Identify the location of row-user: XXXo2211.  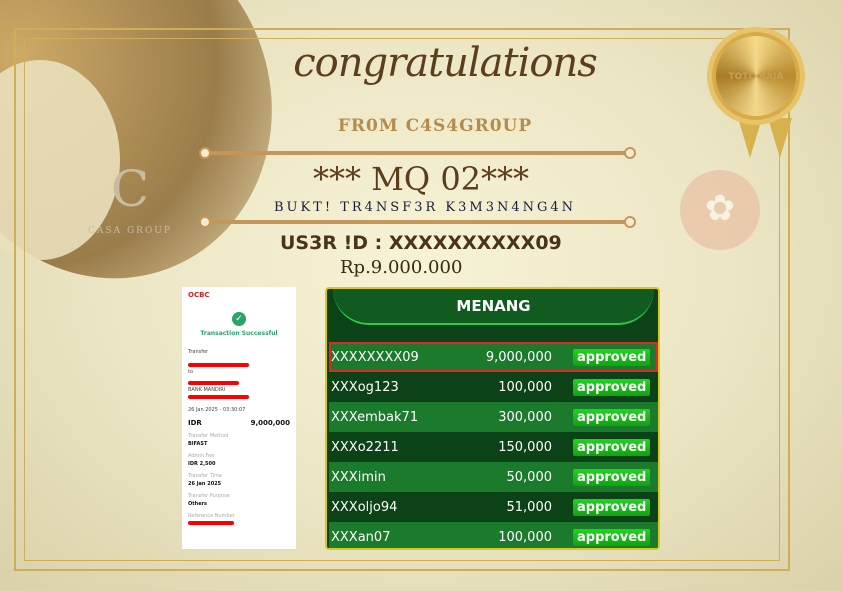
(365, 447).